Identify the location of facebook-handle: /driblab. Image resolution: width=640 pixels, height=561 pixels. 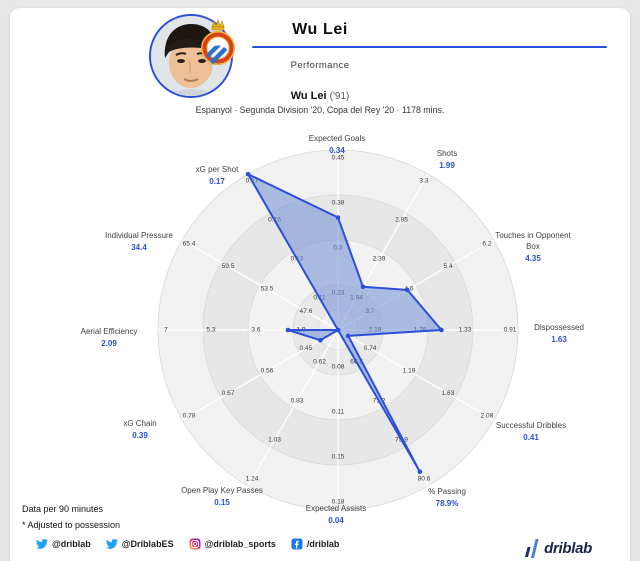
(323, 544).